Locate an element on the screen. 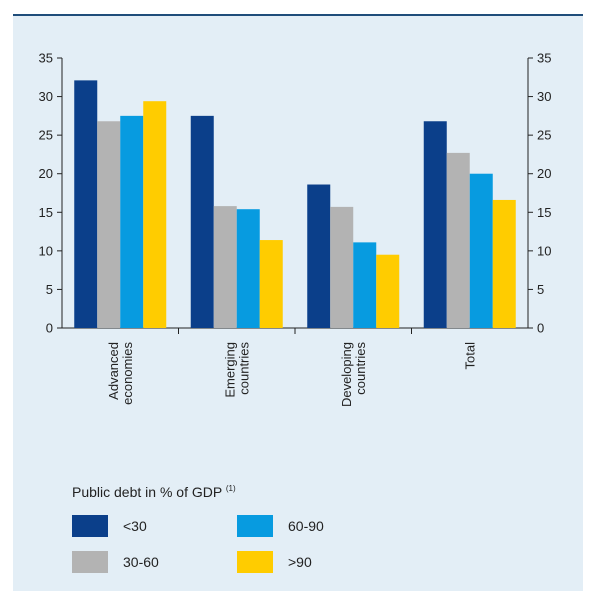  legend-label: <30 is located at coordinates (135, 526).